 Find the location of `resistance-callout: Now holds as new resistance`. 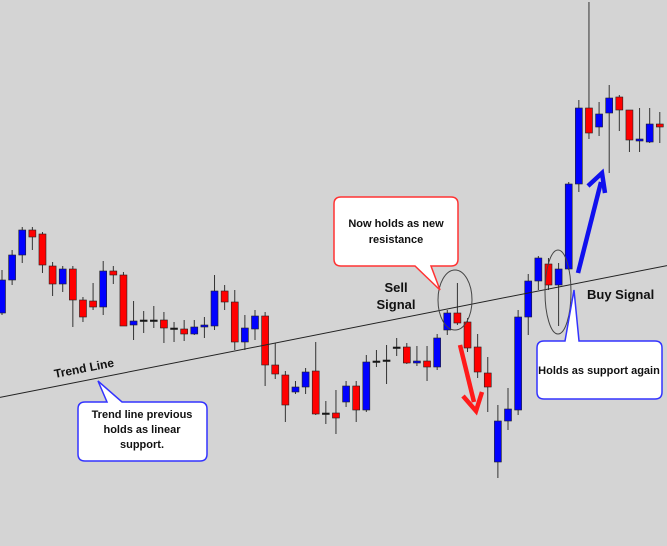

resistance-callout: Now holds as new resistance is located at coordinates (396, 243).